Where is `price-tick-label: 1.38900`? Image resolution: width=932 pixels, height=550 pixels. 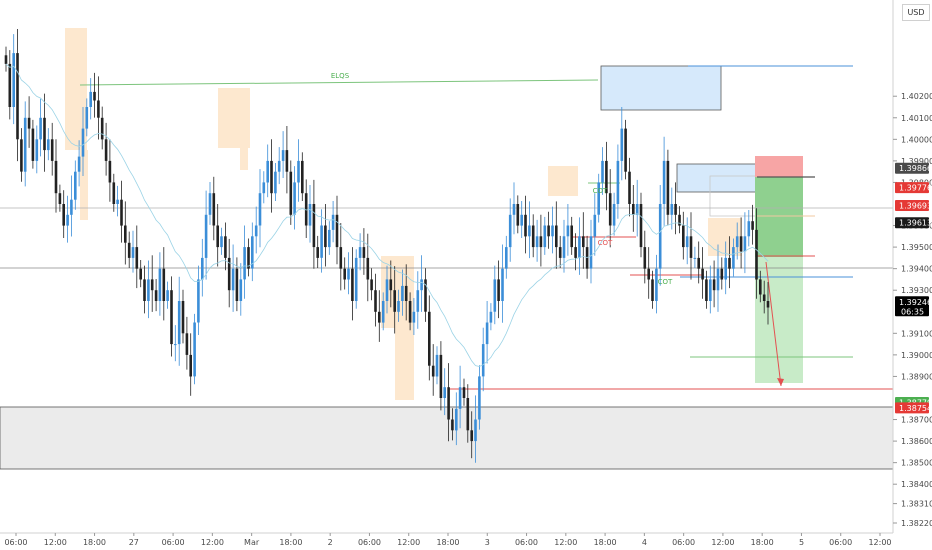 price-tick-label: 1.38900 is located at coordinates (916, 376).